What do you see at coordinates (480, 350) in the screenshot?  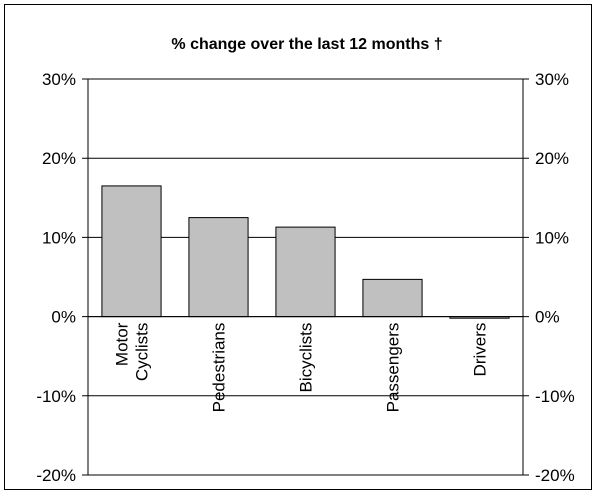 I see `category-label: Drivers` at bounding box center [480, 350].